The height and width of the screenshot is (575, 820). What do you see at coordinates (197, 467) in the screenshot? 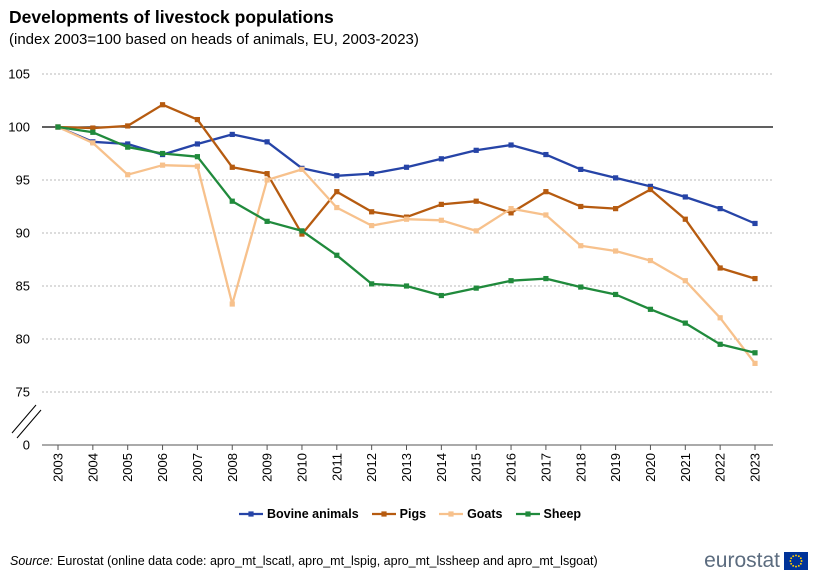
I see `x-tick-label: 2007` at bounding box center [197, 467].